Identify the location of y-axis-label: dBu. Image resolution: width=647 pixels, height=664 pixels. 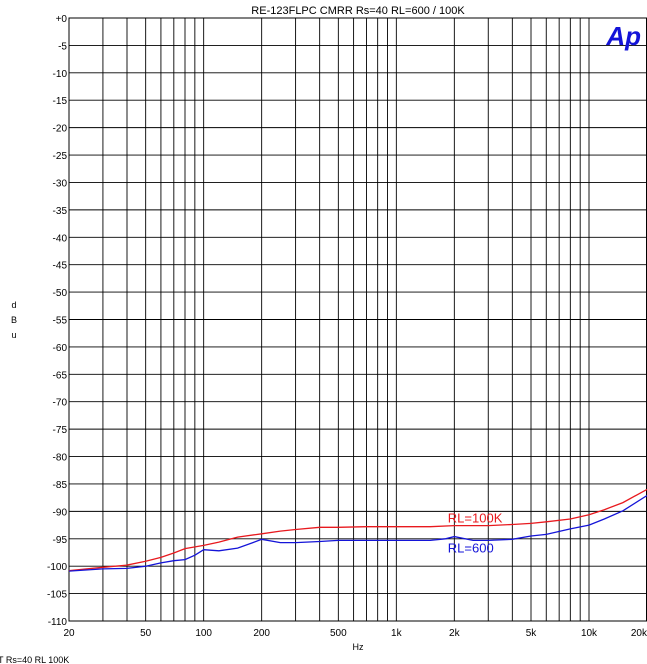
(14, 320).